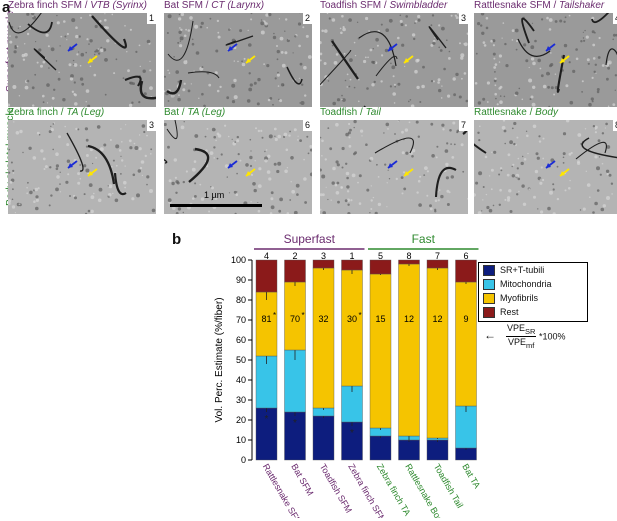  What do you see at coordinates (380, 256) in the screenshot?
I see `bar-top-number: 5` at bounding box center [380, 256].